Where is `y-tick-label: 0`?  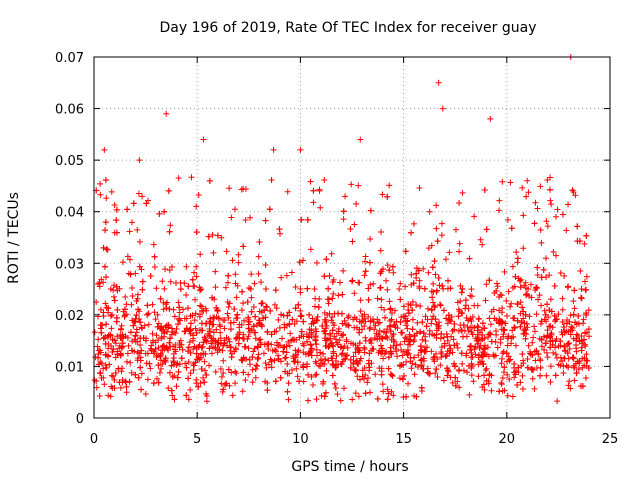 y-tick-label: 0 is located at coordinates (80, 419).